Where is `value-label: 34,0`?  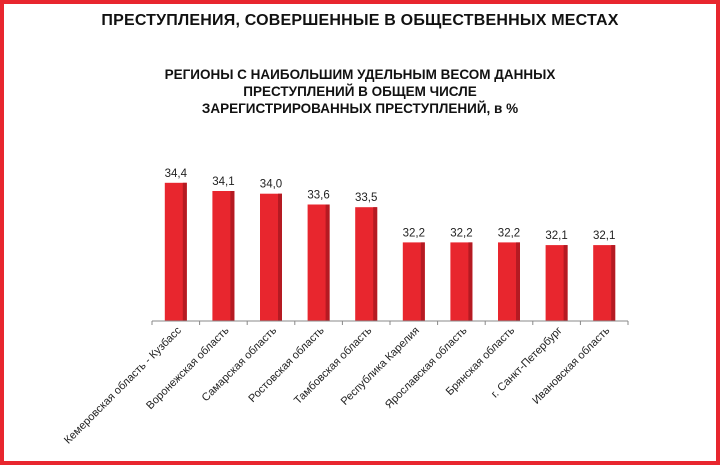 value-label: 34,0 is located at coordinates (271, 185).